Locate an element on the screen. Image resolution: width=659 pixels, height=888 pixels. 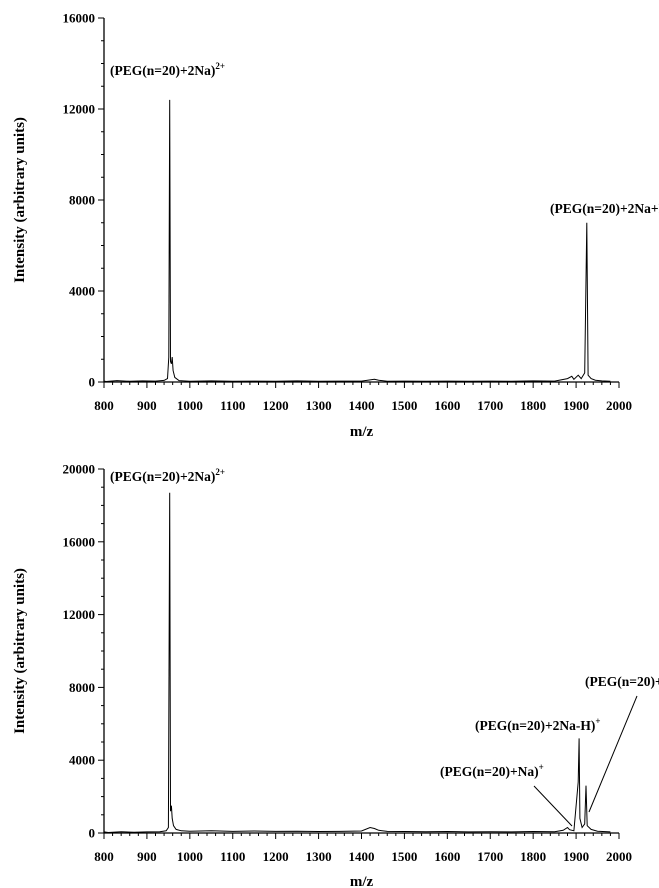
top-y-axis-title: Intensity (arbitrary units) is located at coordinates (20, 200).